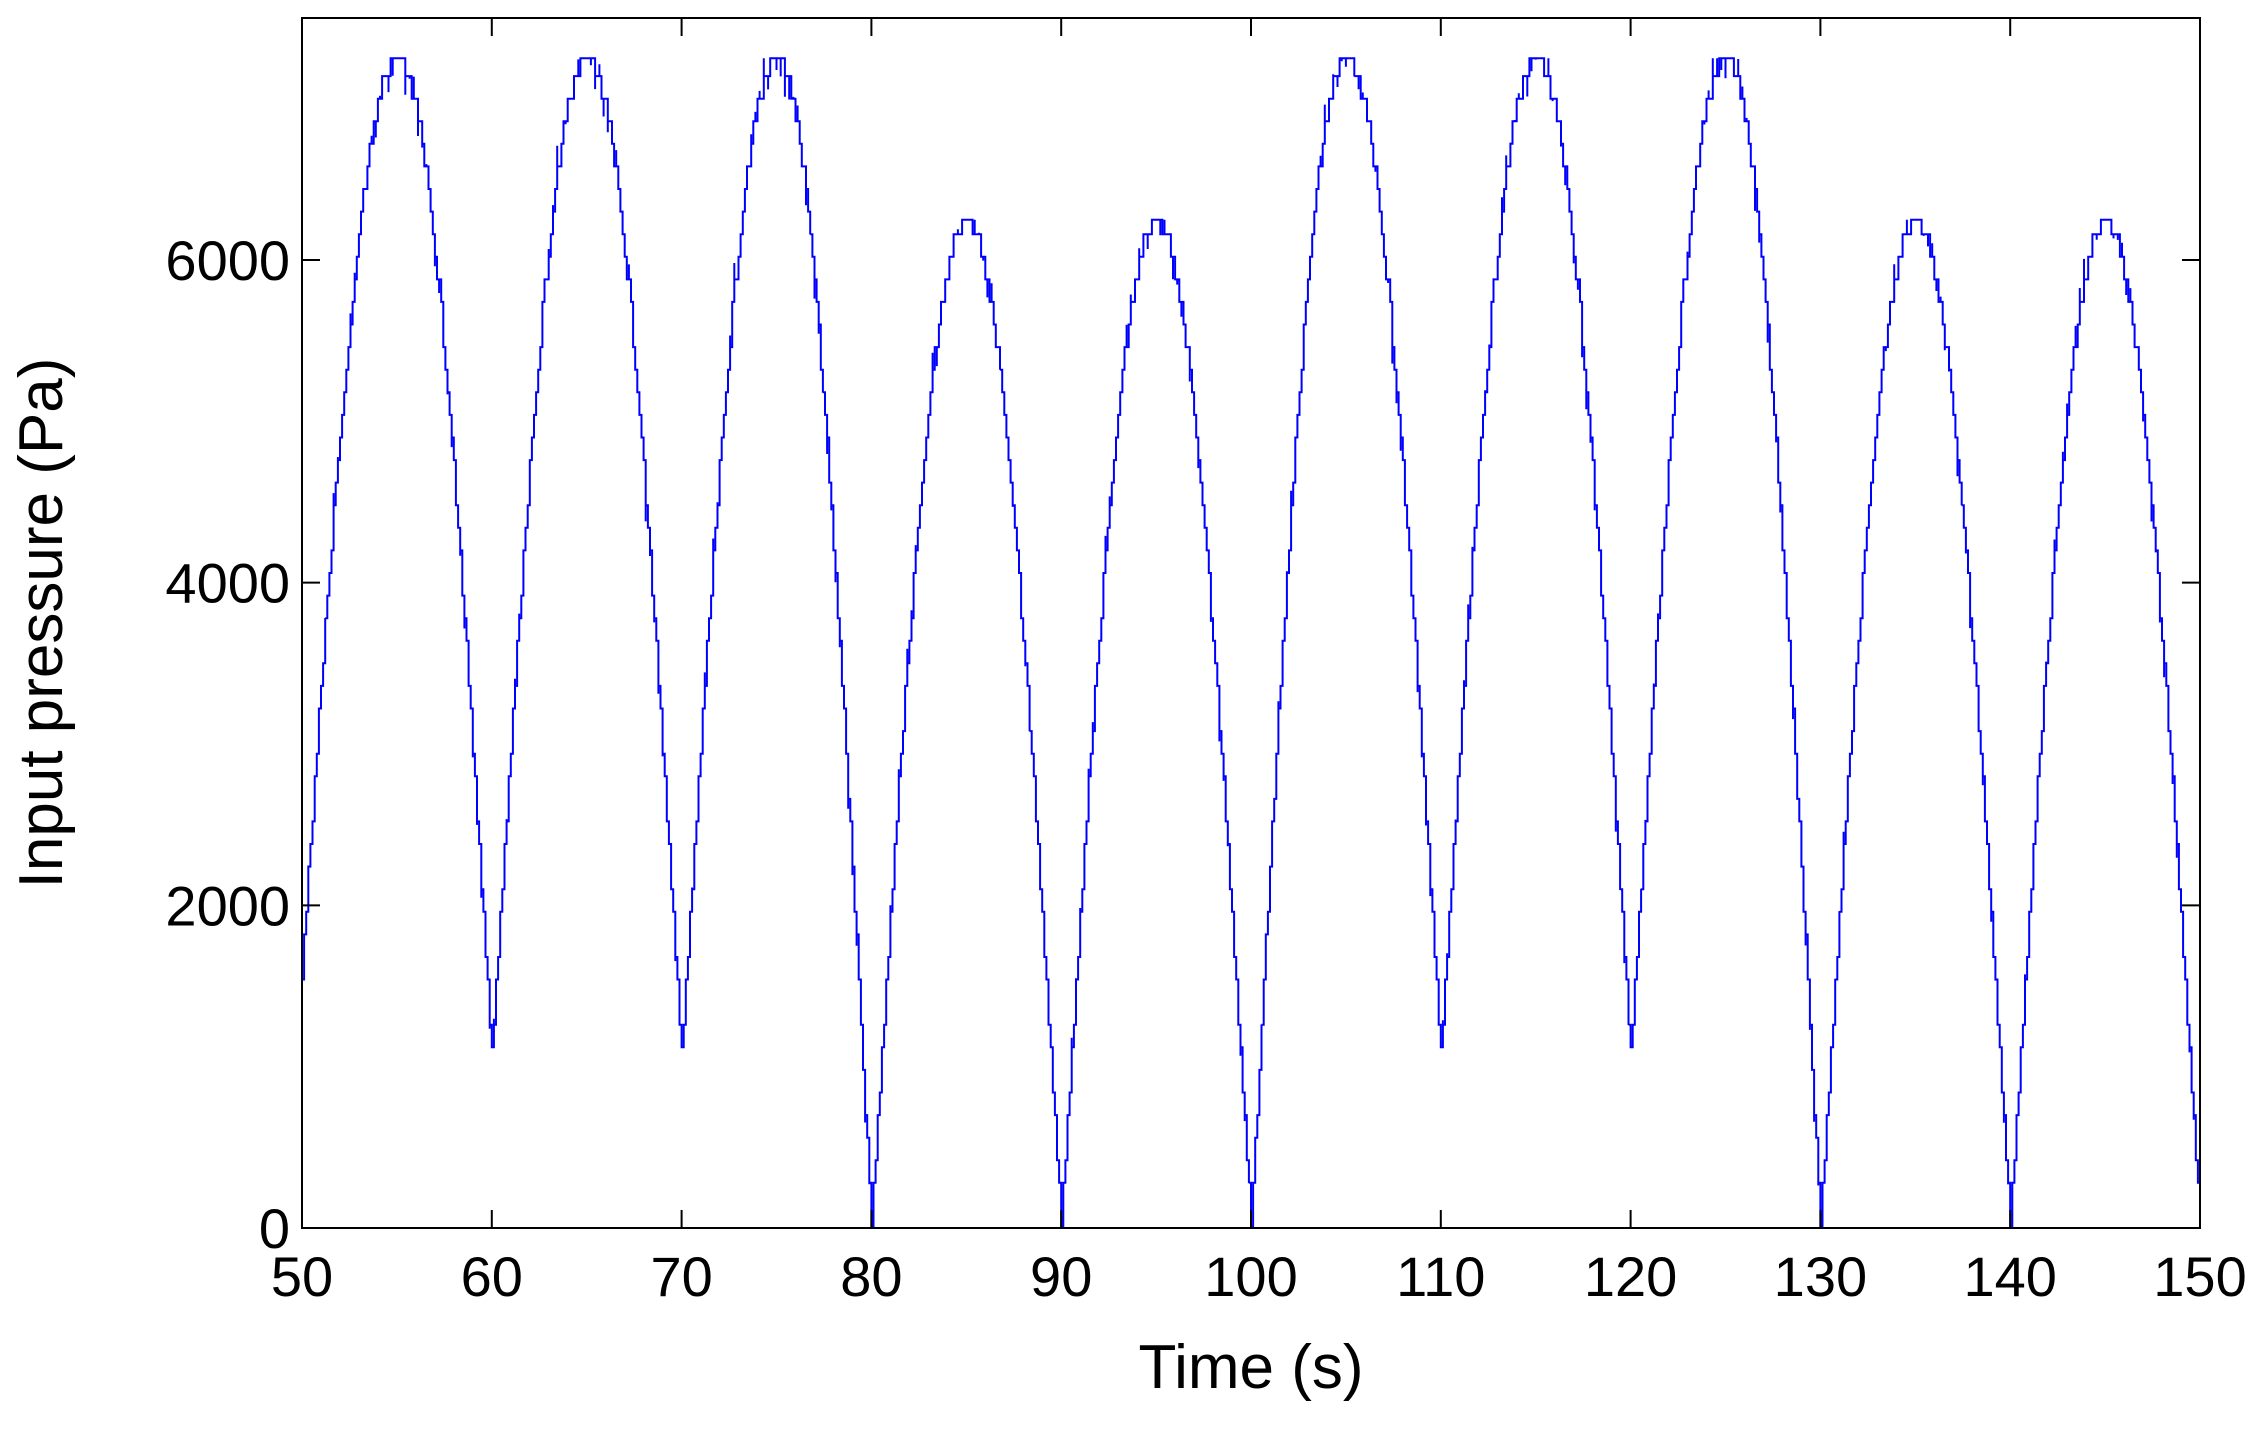  I want to click on y-tick-label: 6000, so click(227, 260).